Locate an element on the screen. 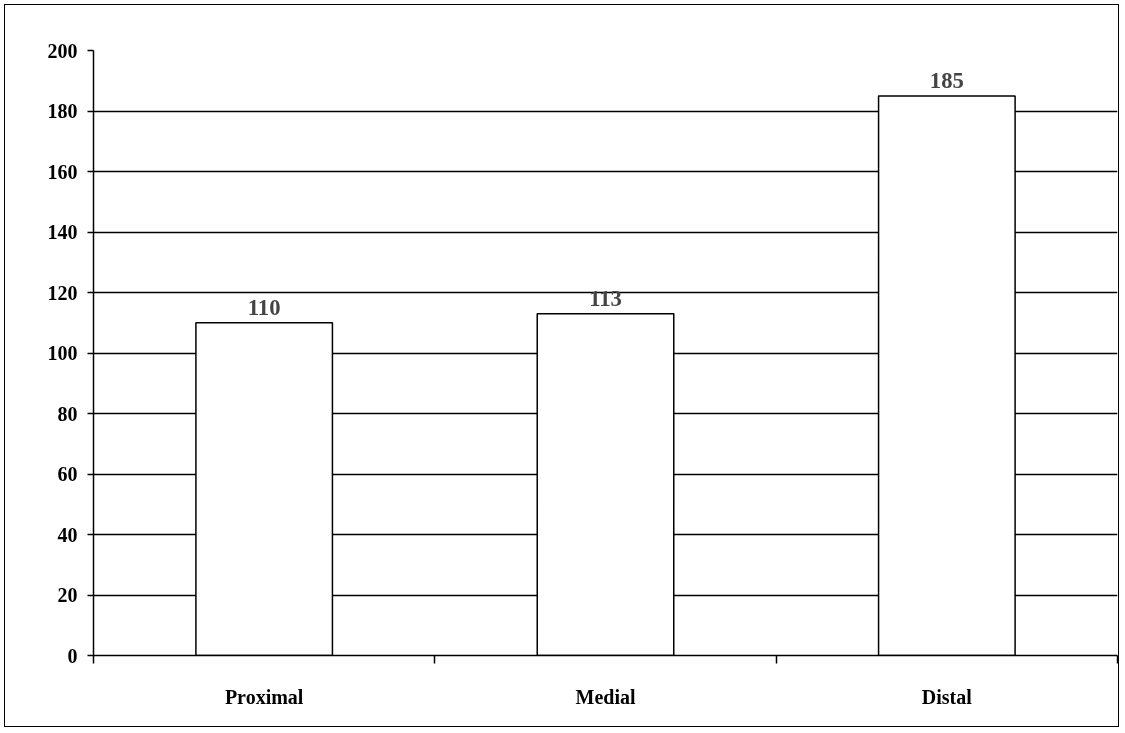 The width and height of the screenshot is (1125, 733). data-label: 110 is located at coordinates (264, 307).